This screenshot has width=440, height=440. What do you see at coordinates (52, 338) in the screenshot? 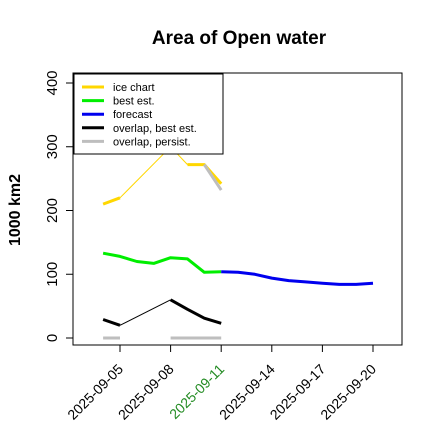
I see `y-tick-label: 0` at bounding box center [52, 338].